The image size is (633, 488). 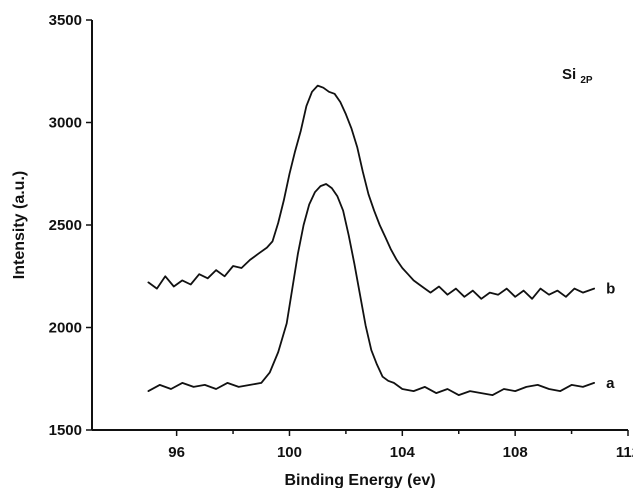 I want to click on y-tick-label: 3500, so click(x=65, y=20).